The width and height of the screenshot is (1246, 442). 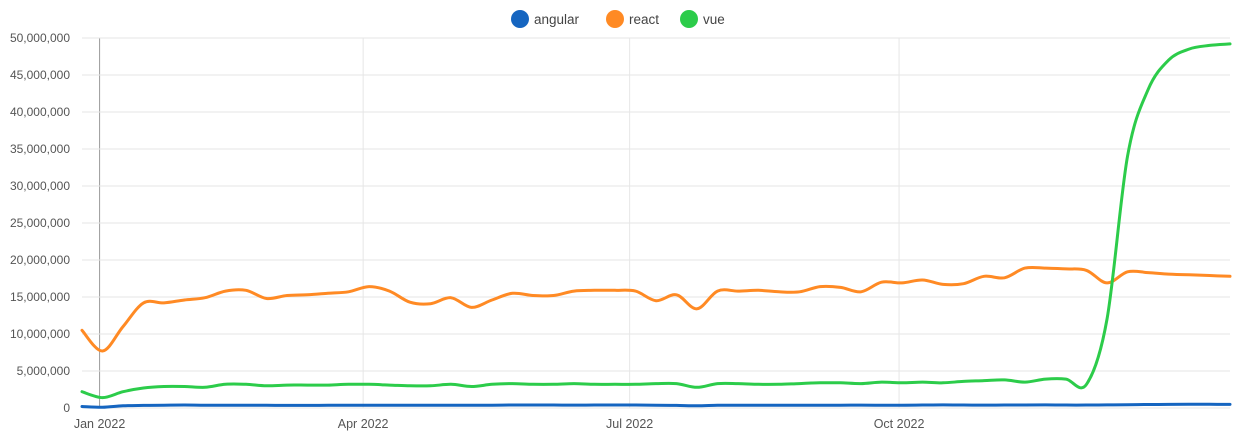 I want to click on legend-marker-angular, so click(x=520, y=19).